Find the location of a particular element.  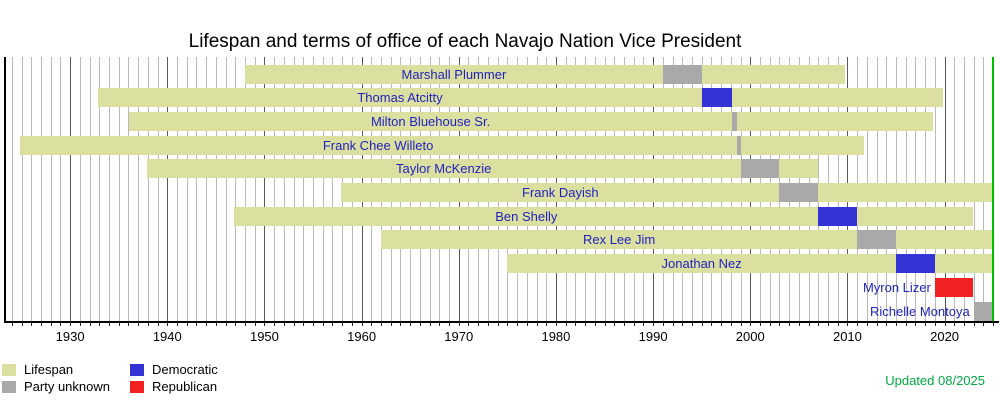

person-name-label: Myron Lizer is located at coordinates (896, 287).